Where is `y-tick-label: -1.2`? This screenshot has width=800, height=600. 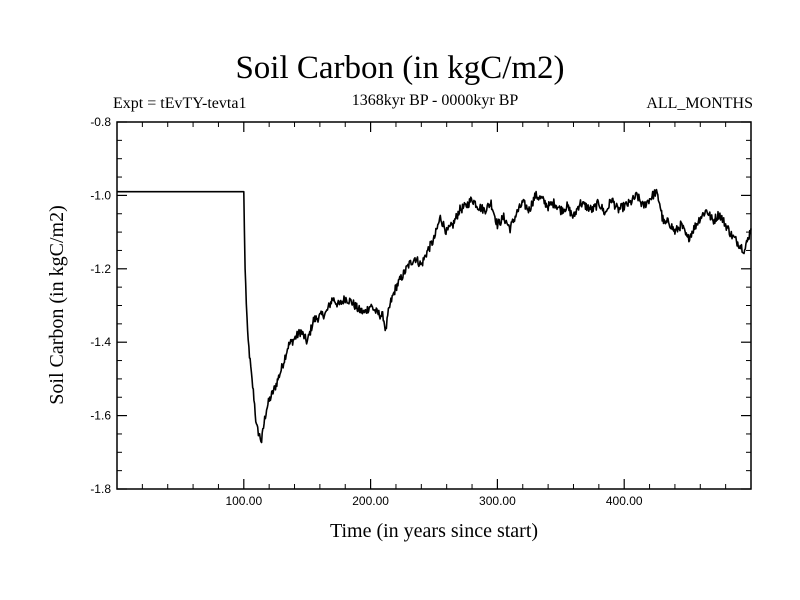 y-tick-label: -1.2 is located at coordinates (100, 269).